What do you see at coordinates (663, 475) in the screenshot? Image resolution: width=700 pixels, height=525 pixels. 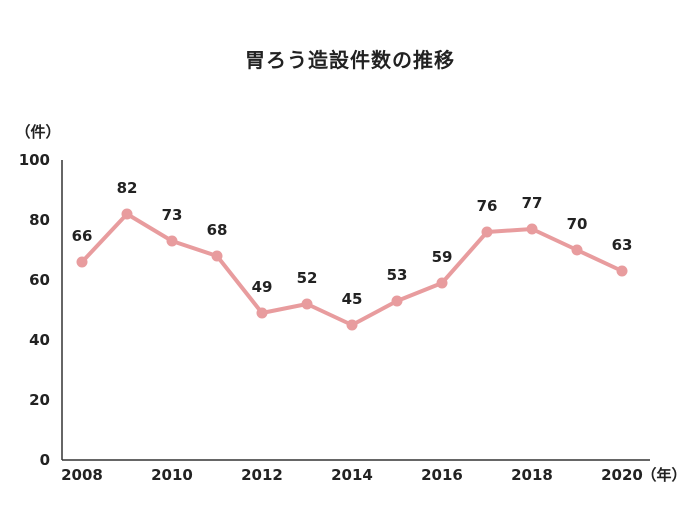 I see `x-axis-unit: （年）` at bounding box center [663, 475].